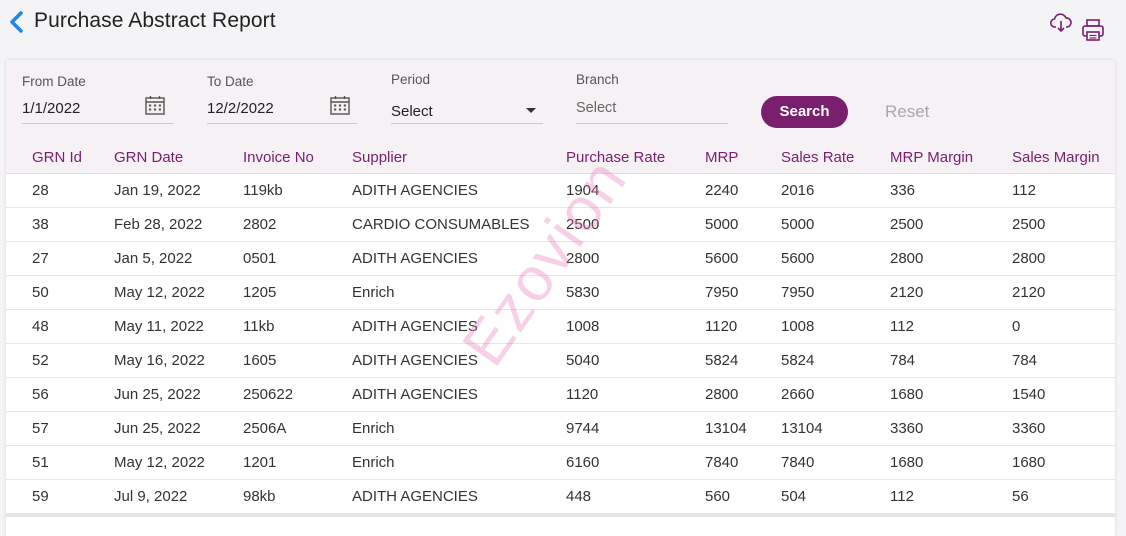 The width and height of the screenshot is (1126, 536). What do you see at coordinates (159, 326) in the screenshot?
I see `cell-grn-date: May 11, 2022` at bounding box center [159, 326].